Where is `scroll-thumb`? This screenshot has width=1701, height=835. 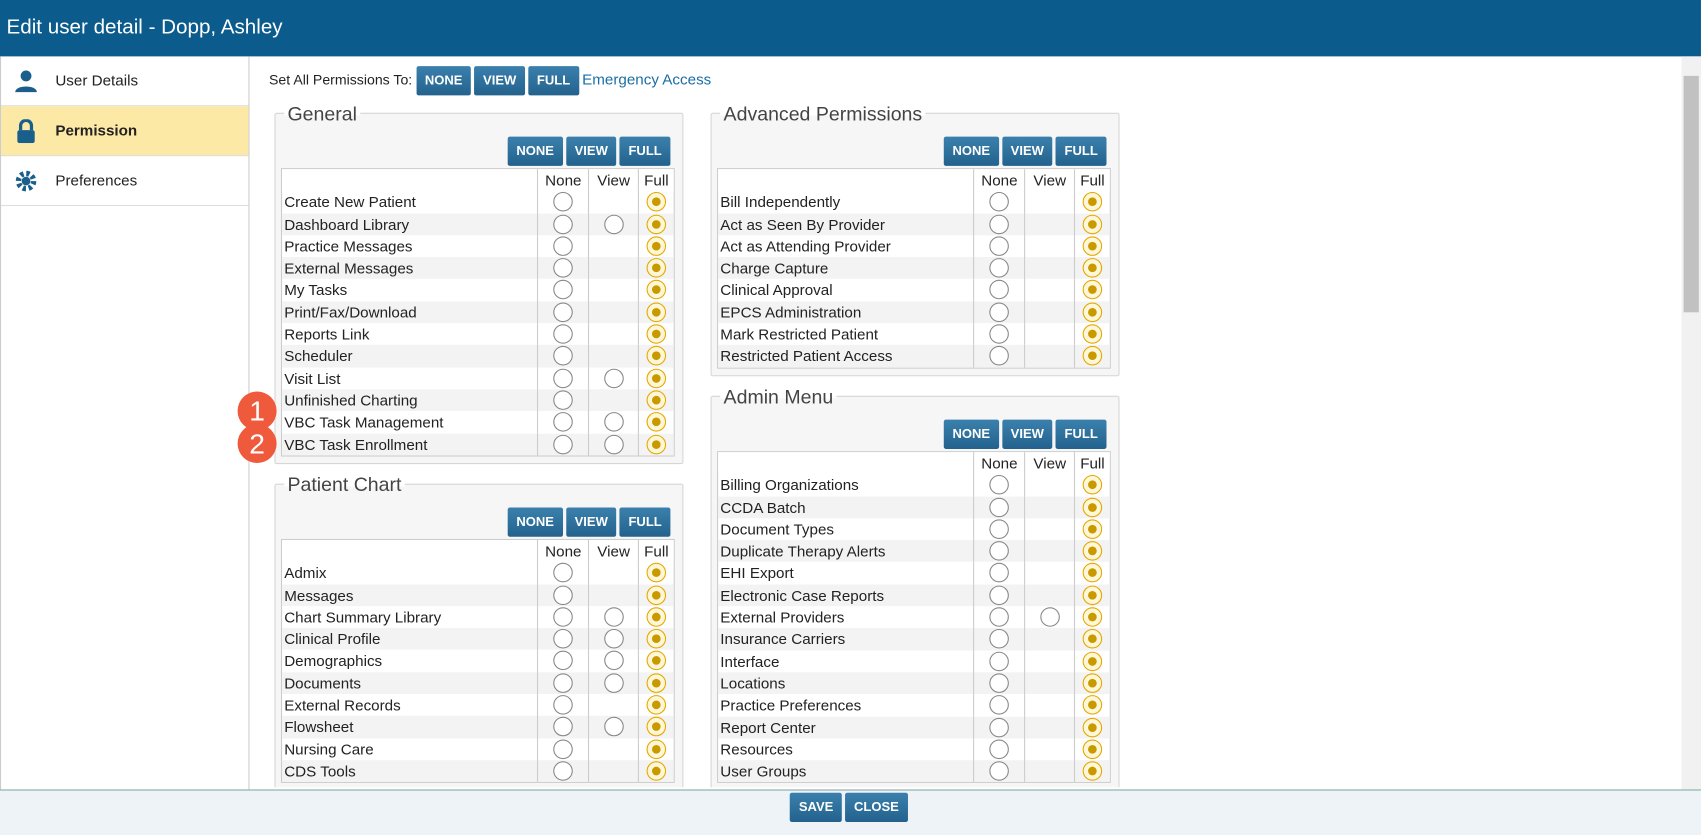 scroll-thumb is located at coordinates (1691, 194).